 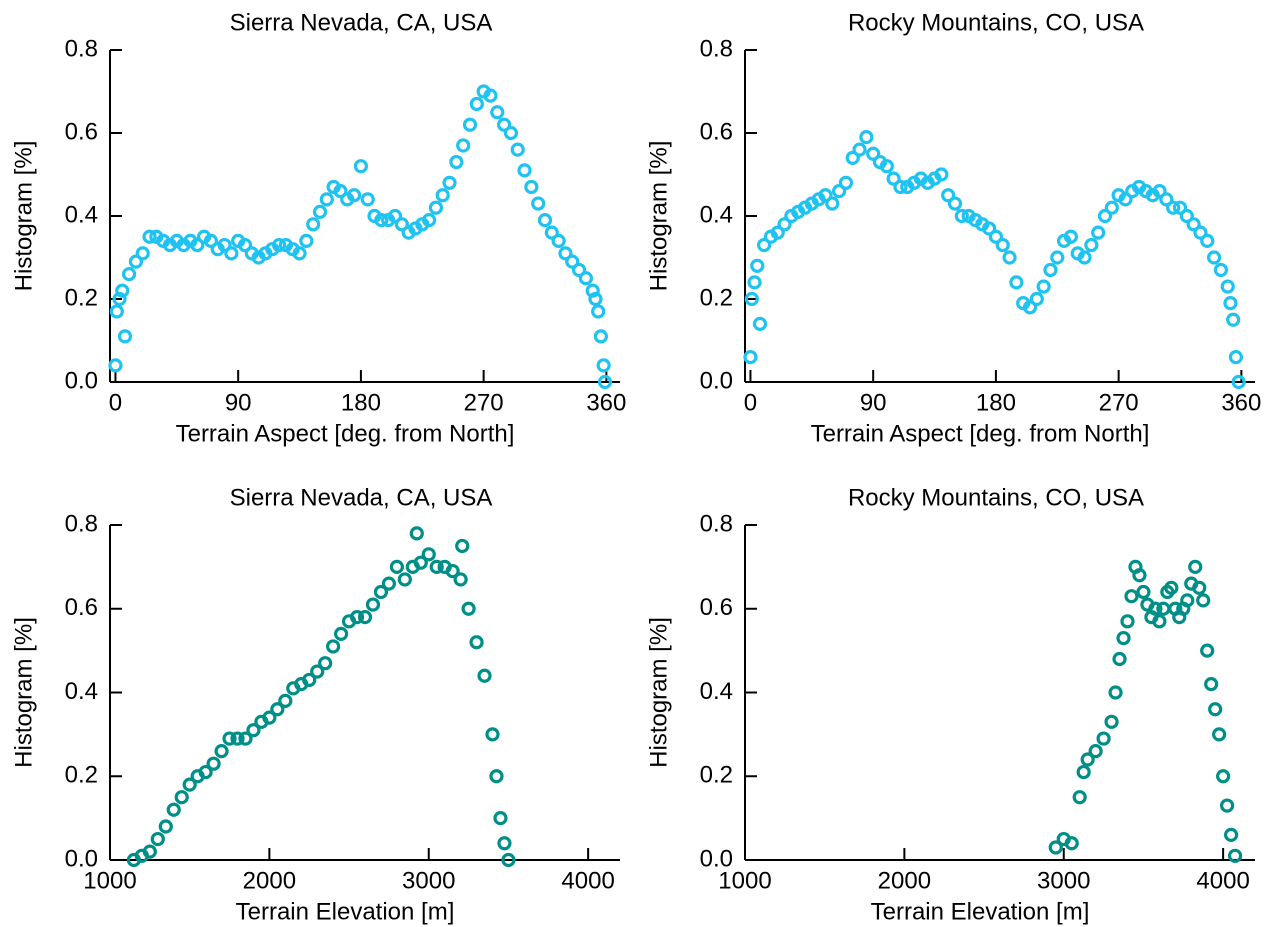 What do you see at coordinates (115, 402) in the screenshot?
I see `x-tick-label: 0` at bounding box center [115, 402].